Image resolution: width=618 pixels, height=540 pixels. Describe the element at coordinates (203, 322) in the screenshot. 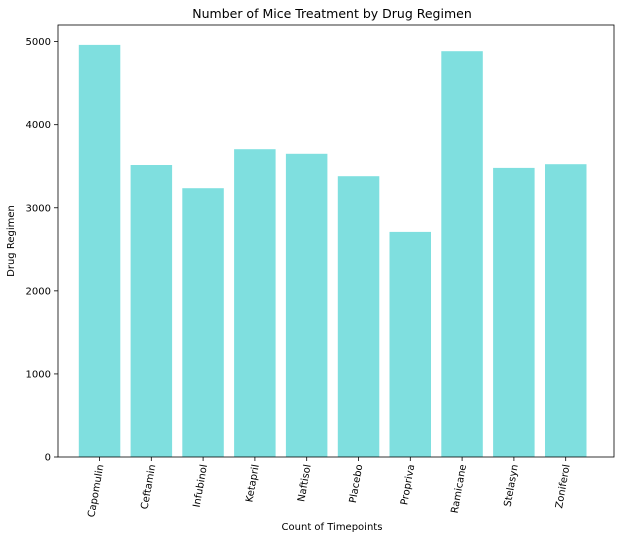

I see `bar-infubinol` at that location.